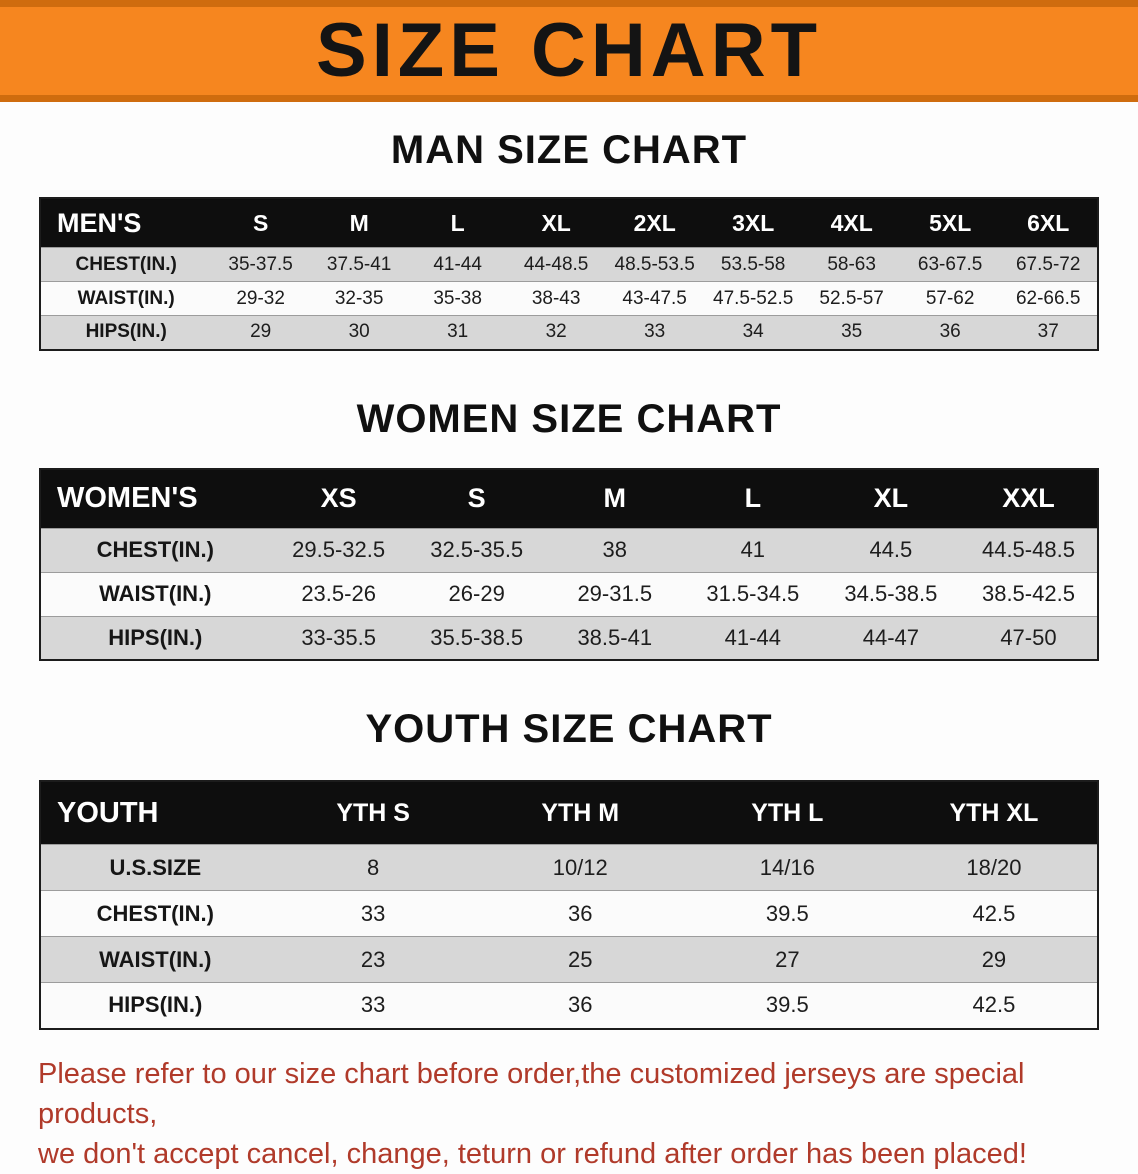  Describe the element at coordinates (569, 418) in the screenshot. I see `women-section-heading: WOMEN SIZE CHART` at that location.